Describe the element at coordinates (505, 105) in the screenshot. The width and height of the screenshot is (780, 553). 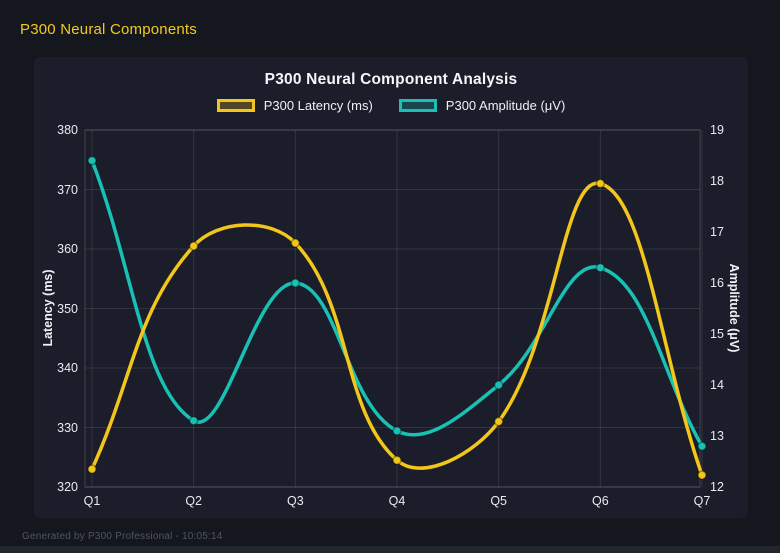
I see `legend-label: P300 Amplitude (μV)` at that location.